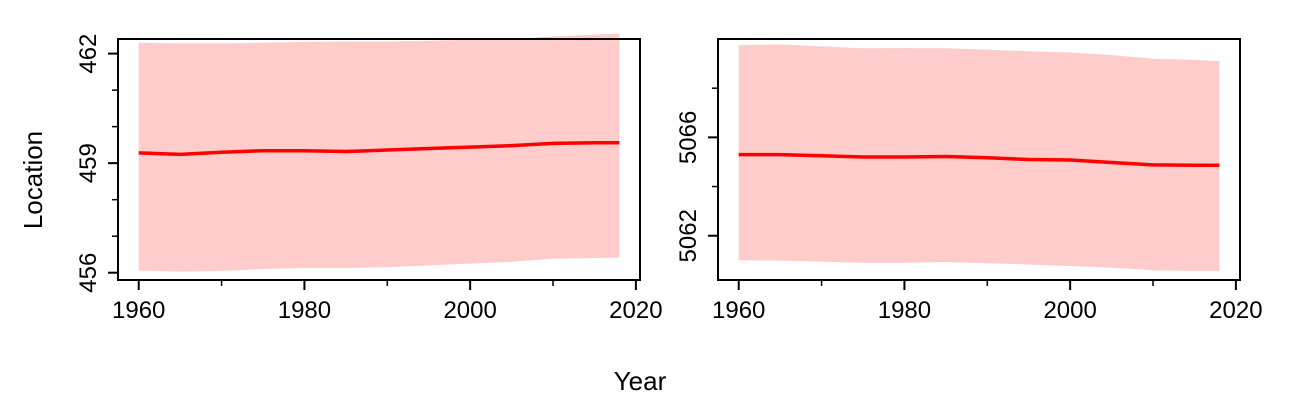 This screenshot has width=1300, height=400. I want to click on y-tick-label: 456, so click(88, 273).